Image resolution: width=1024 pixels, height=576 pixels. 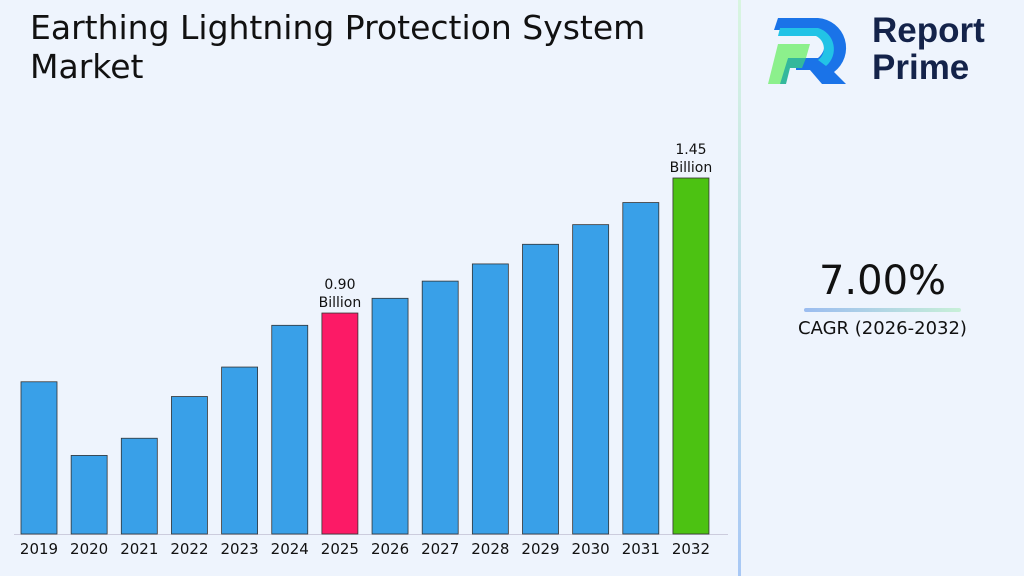 What do you see at coordinates (882, 328) in the screenshot?
I see `cagr-label: CAGR (2026-2032)` at bounding box center [882, 328].